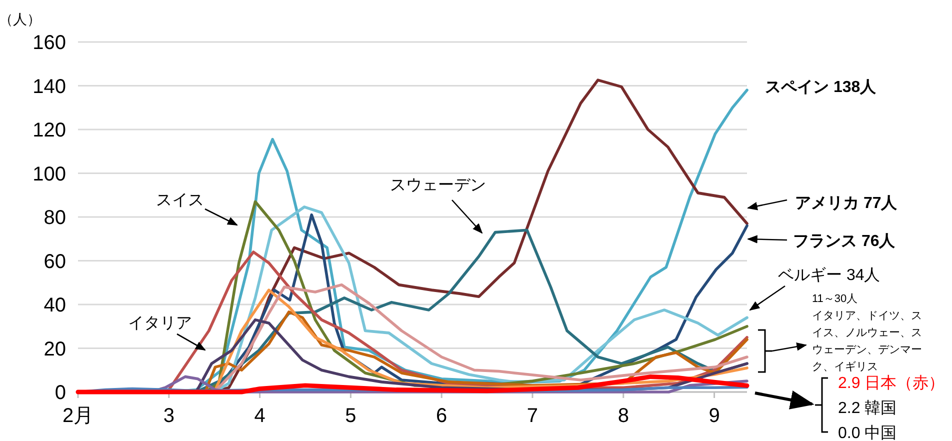  What do you see at coordinates (49, 43) in the screenshot?
I see `y-tick-label: 160` at bounding box center [49, 43].